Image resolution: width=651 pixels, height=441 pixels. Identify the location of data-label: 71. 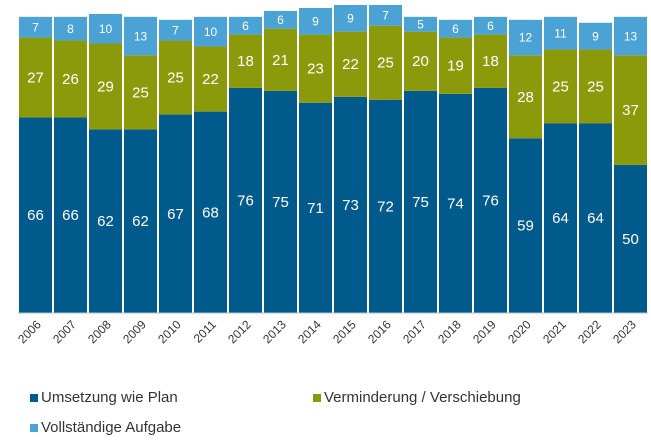
(315, 208).